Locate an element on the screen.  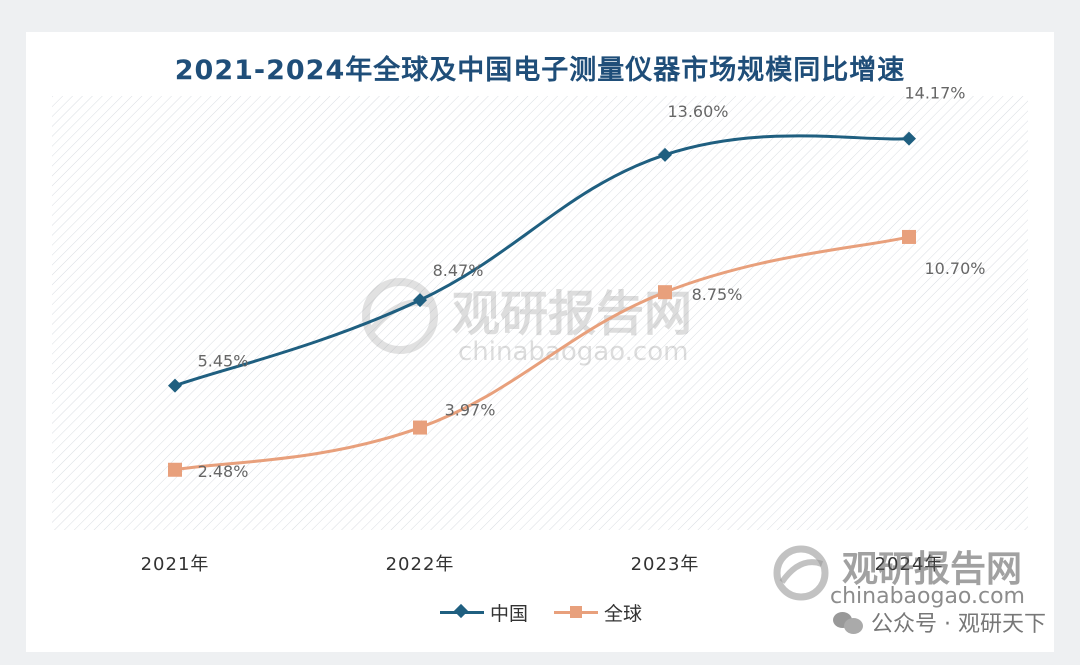
data-label-global: 3.97% is located at coordinates (470, 410).